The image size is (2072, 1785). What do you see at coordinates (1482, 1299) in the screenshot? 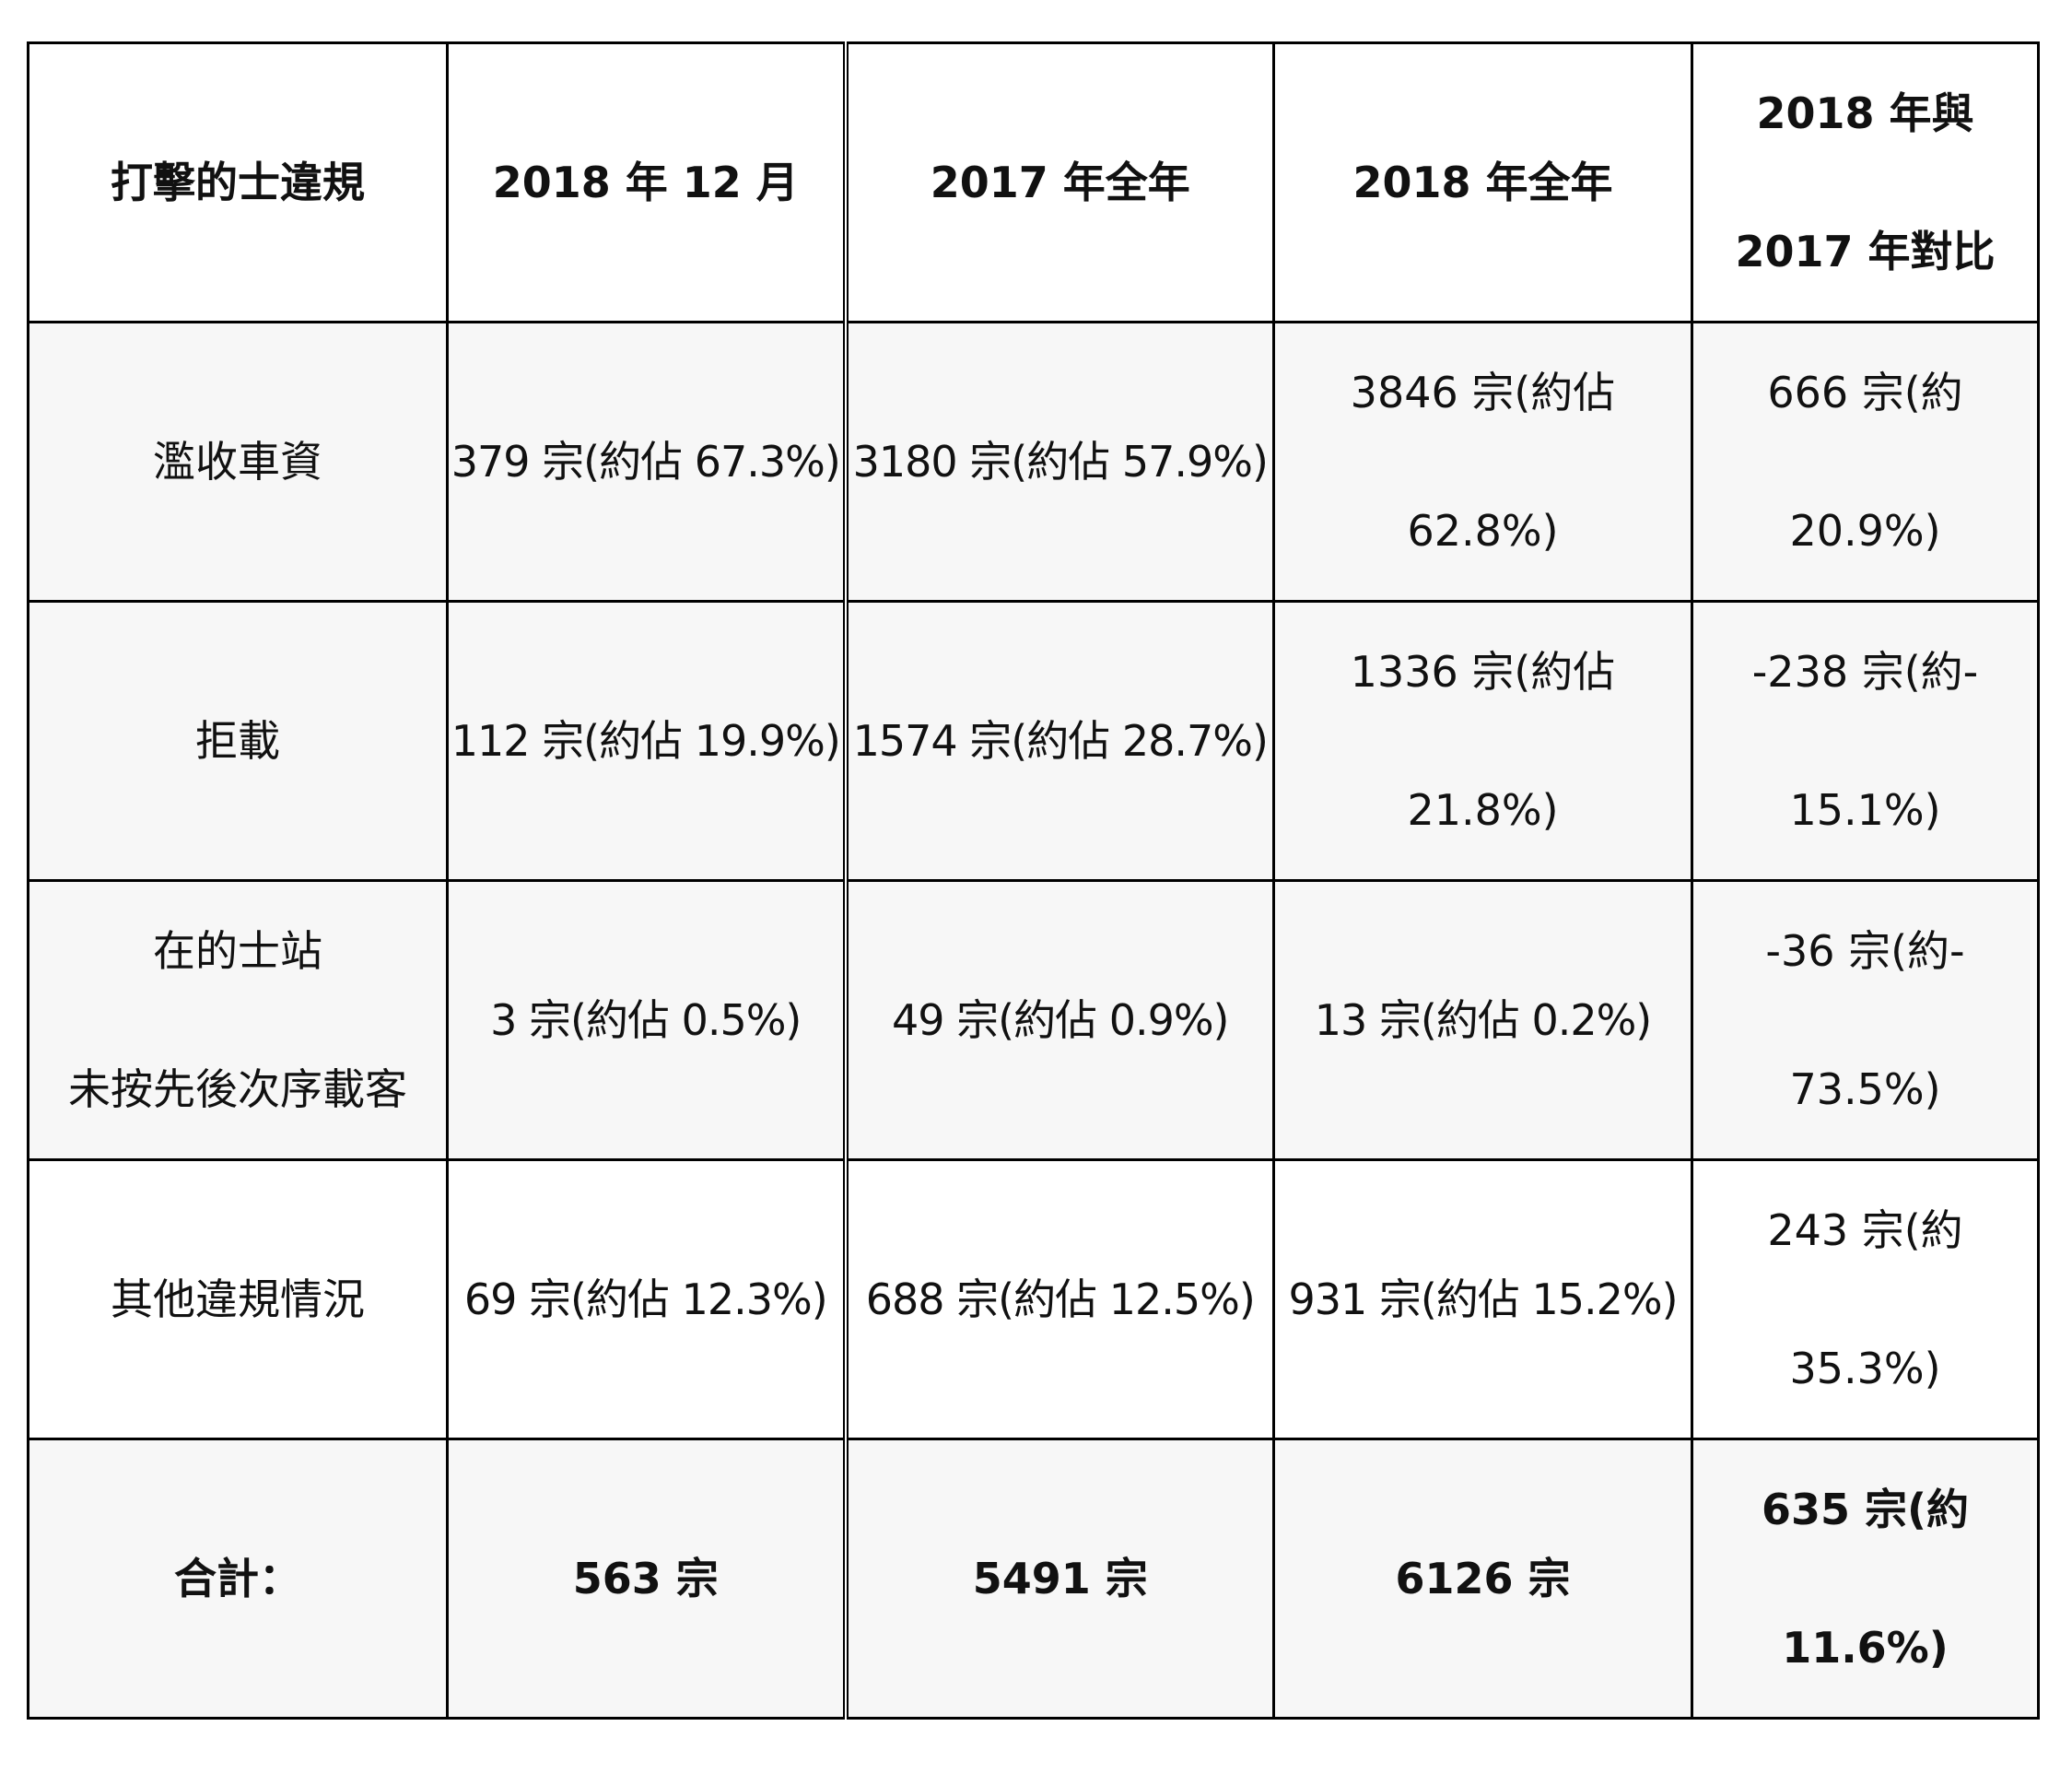
I see `cell-year-2018: 931 宗(約佔 15.2%)` at bounding box center [1482, 1299].